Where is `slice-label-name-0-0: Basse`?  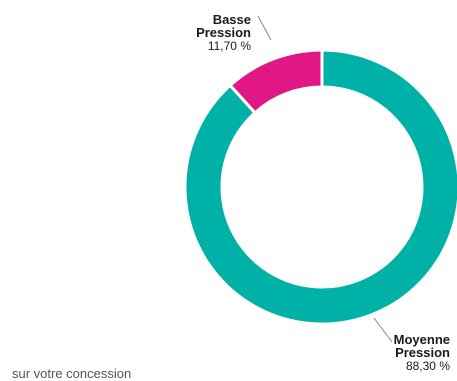 slice-label-name-0-0: Basse is located at coordinates (232, 19).